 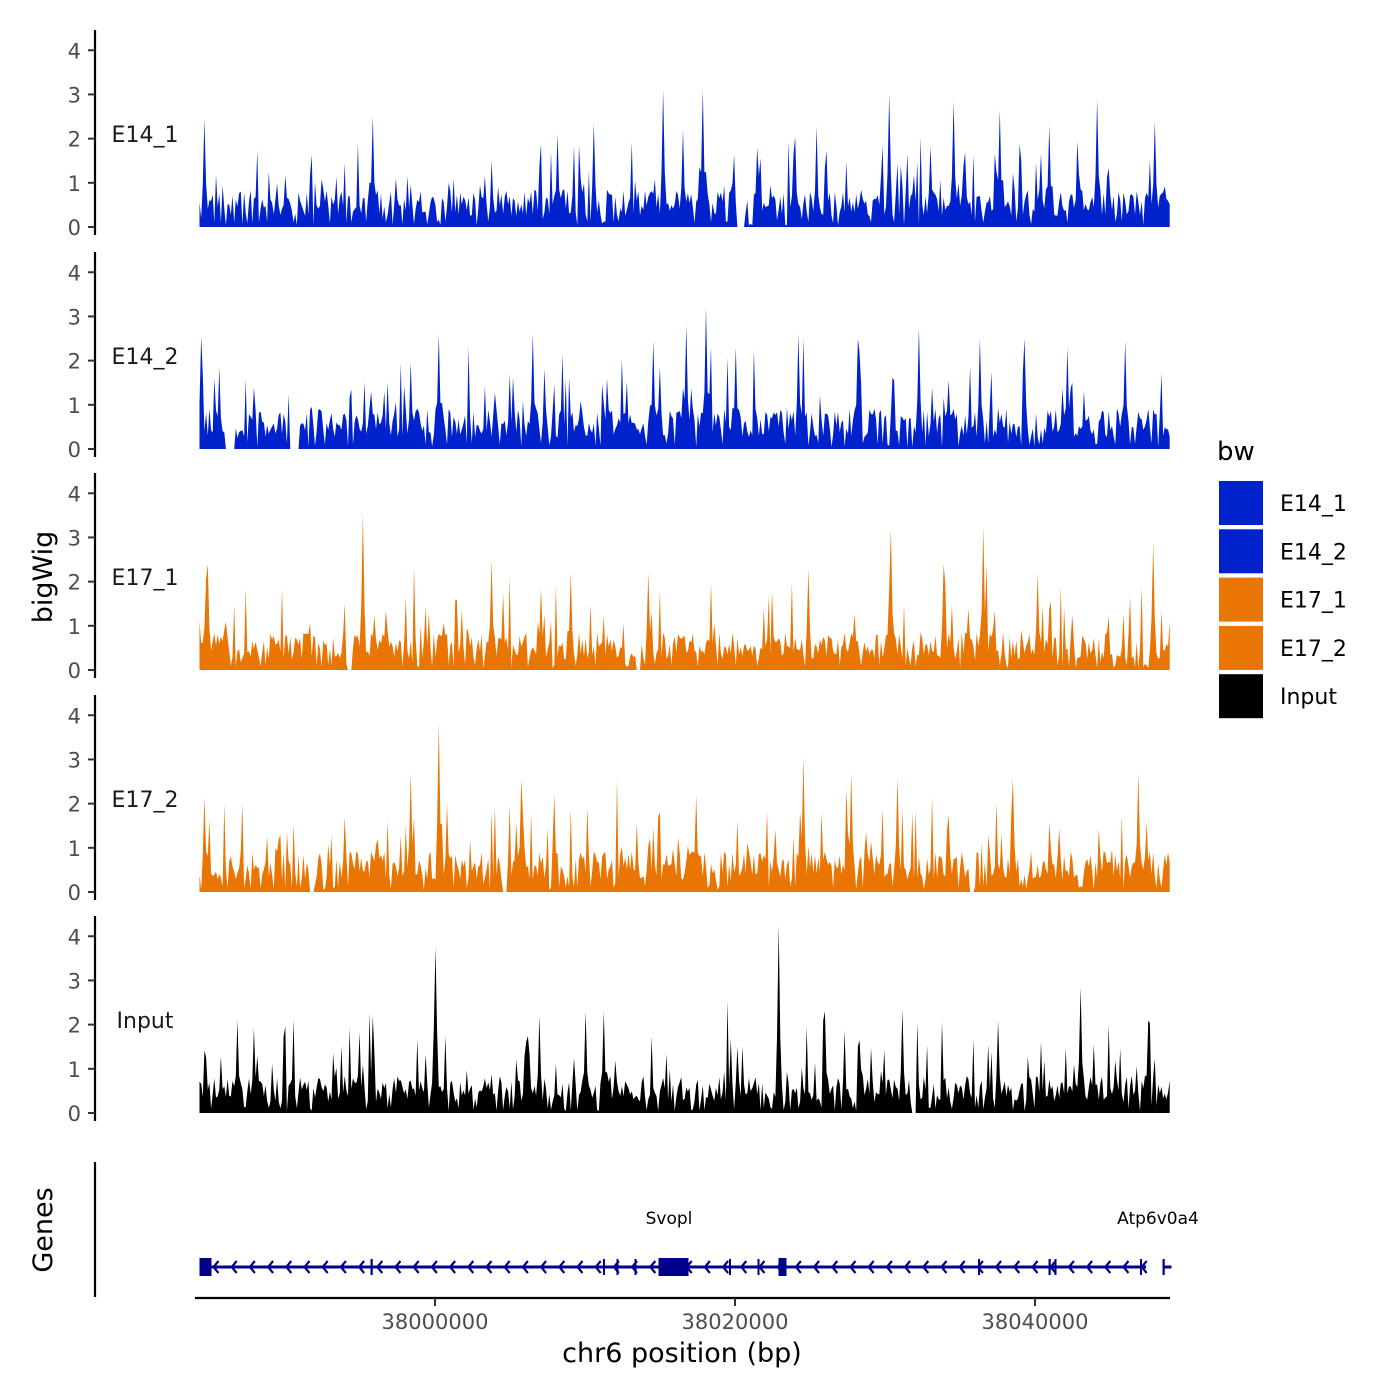 I want to click on track-E17_1: 0 1 2 3 4 E17_1, so click(x=619, y=578).